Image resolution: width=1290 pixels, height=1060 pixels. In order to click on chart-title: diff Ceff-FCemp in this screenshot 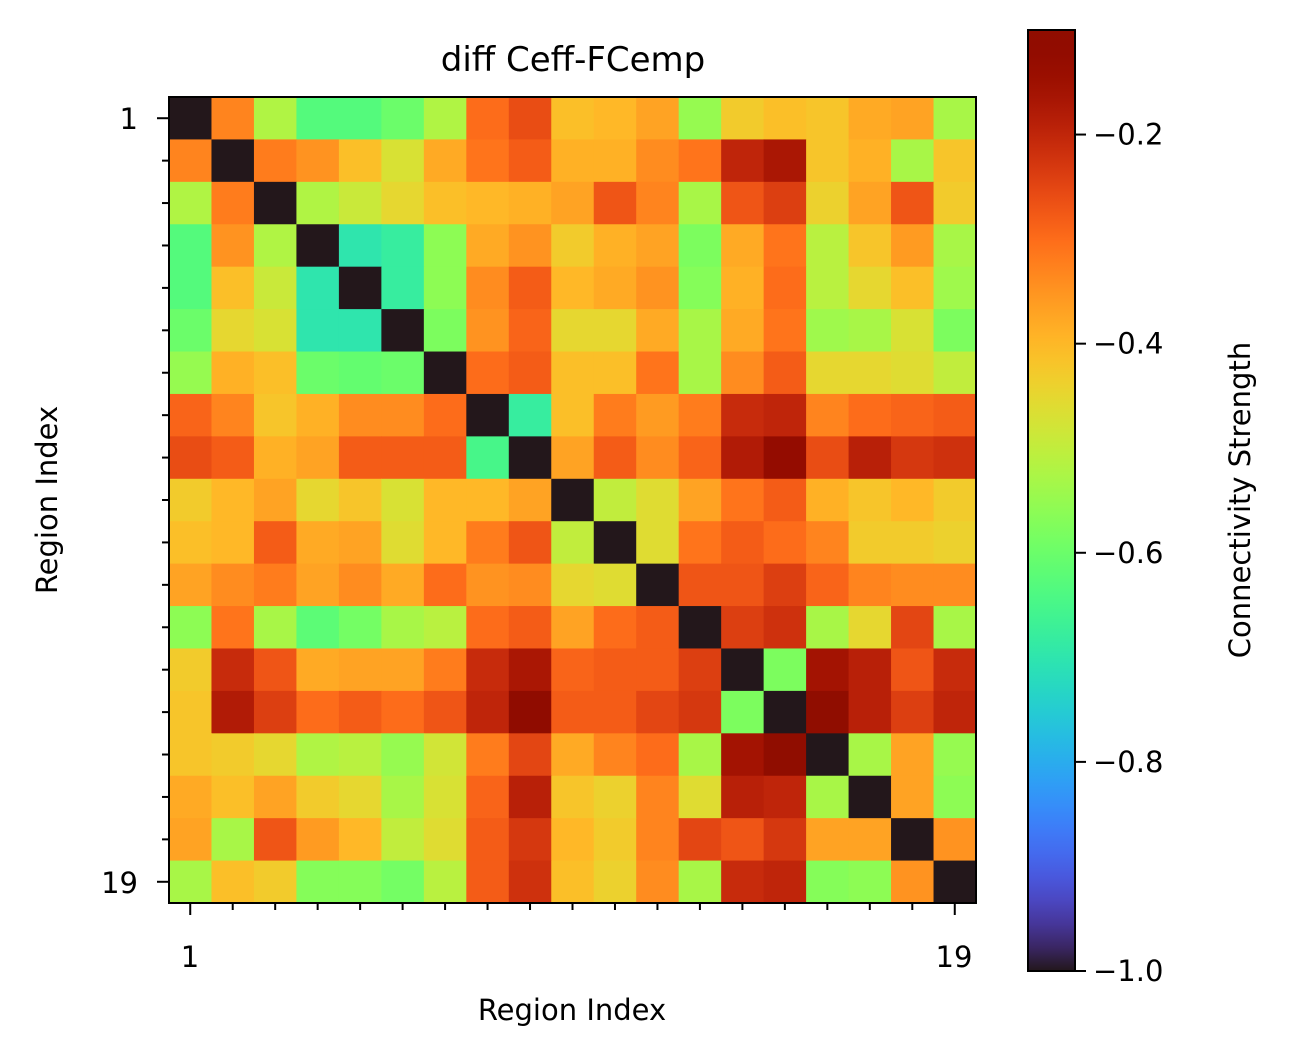, I will do `click(573, 60)`.